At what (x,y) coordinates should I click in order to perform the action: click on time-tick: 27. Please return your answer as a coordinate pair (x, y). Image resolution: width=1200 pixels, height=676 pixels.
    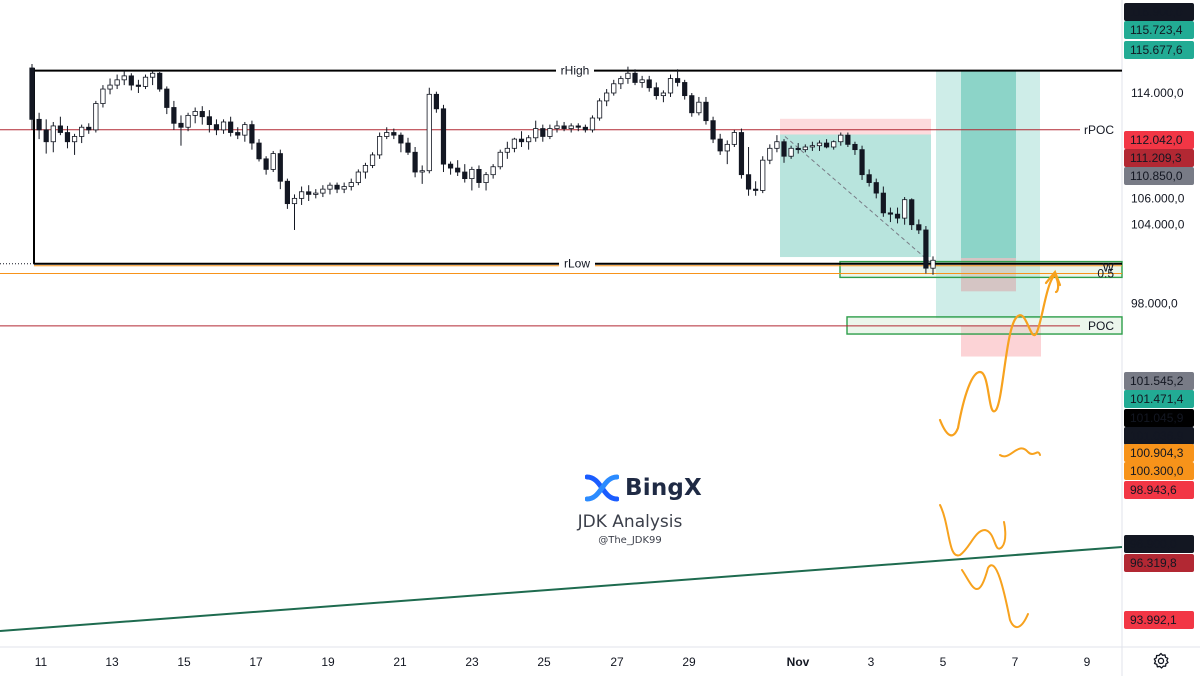
    Looking at the image, I should click on (617, 662).